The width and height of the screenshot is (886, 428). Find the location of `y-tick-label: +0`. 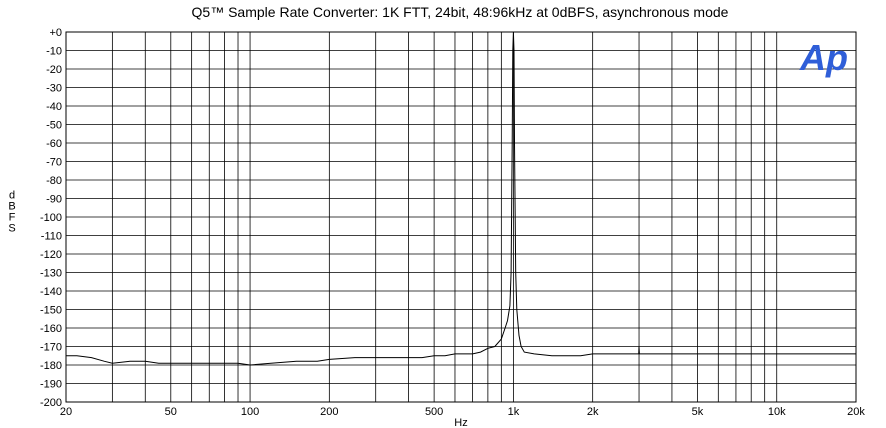

y-tick-label: +0 is located at coordinates (55, 33).